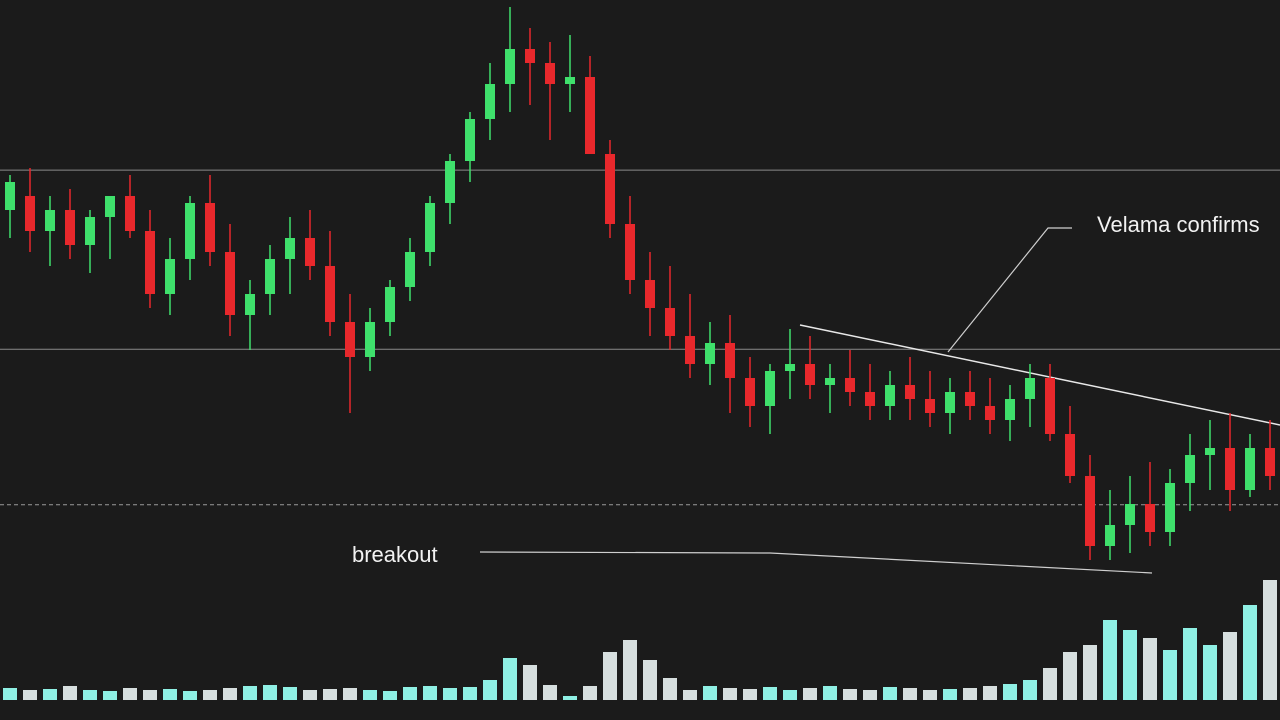 This screenshot has height=720, width=1280. Describe the element at coordinates (395, 554) in the screenshot. I see `annotation: breakout` at that location.